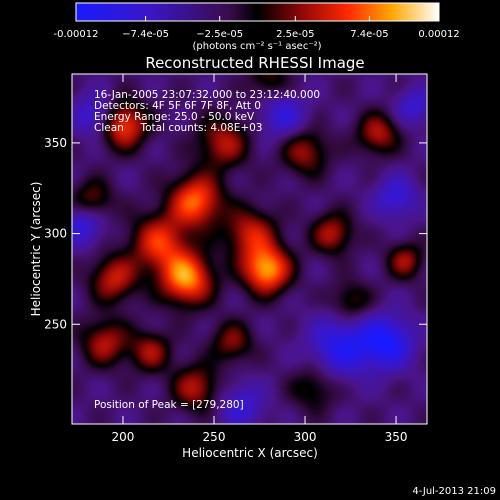 The width and height of the screenshot is (500, 500). What do you see at coordinates (145, 34) in the screenshot?
I see `colorbar-tick-label-1: −7.4e-05` at bounding box center [145, 34].